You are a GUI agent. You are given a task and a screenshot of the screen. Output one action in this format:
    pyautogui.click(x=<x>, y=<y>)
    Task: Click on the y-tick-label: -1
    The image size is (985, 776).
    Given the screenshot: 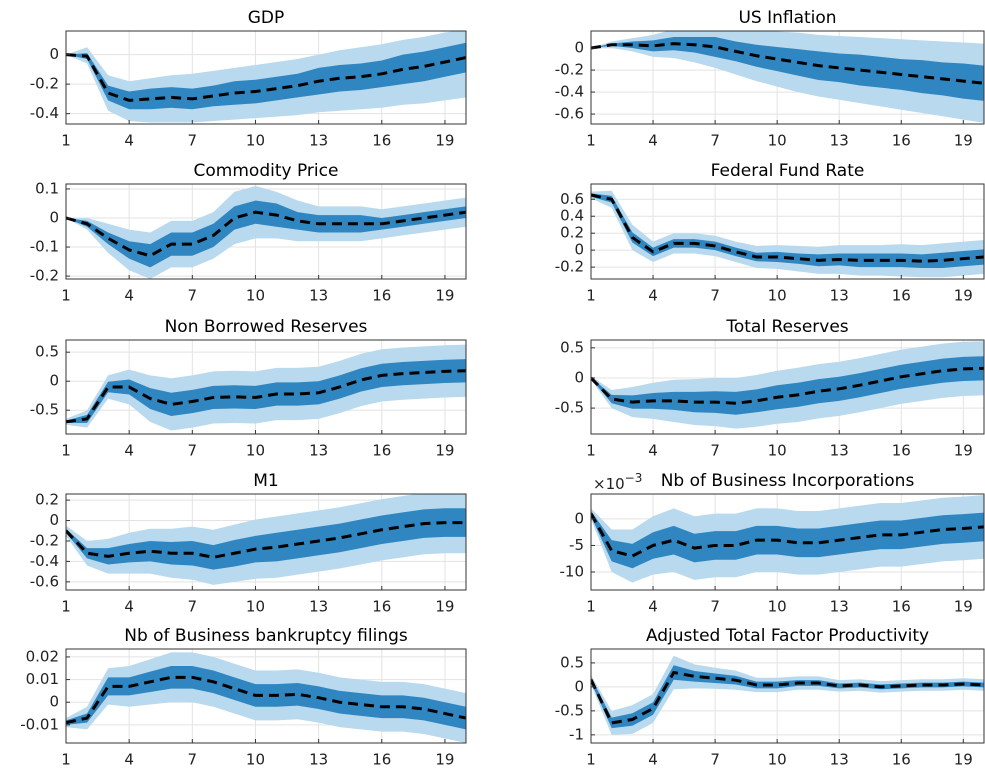 What is the action you would take?
    pyautogui.click(x=576, y=734)
    